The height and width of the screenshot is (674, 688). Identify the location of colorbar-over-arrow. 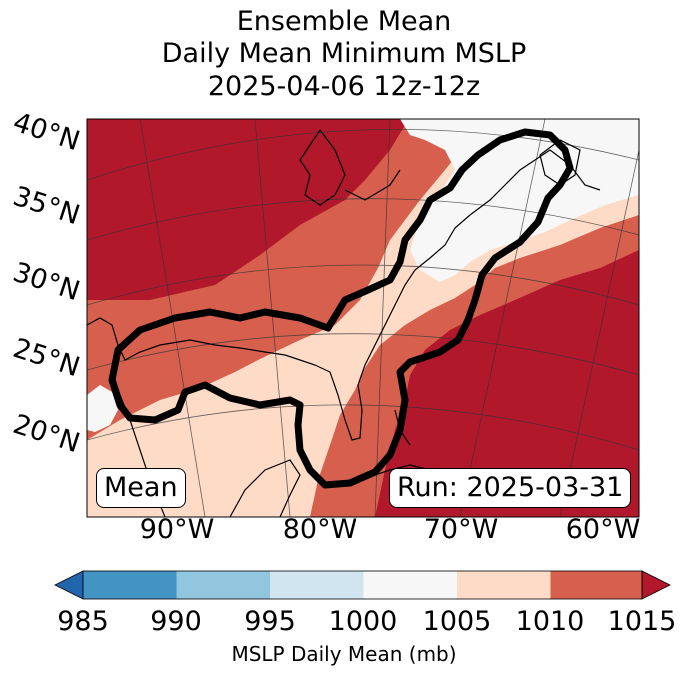
(656, 585).